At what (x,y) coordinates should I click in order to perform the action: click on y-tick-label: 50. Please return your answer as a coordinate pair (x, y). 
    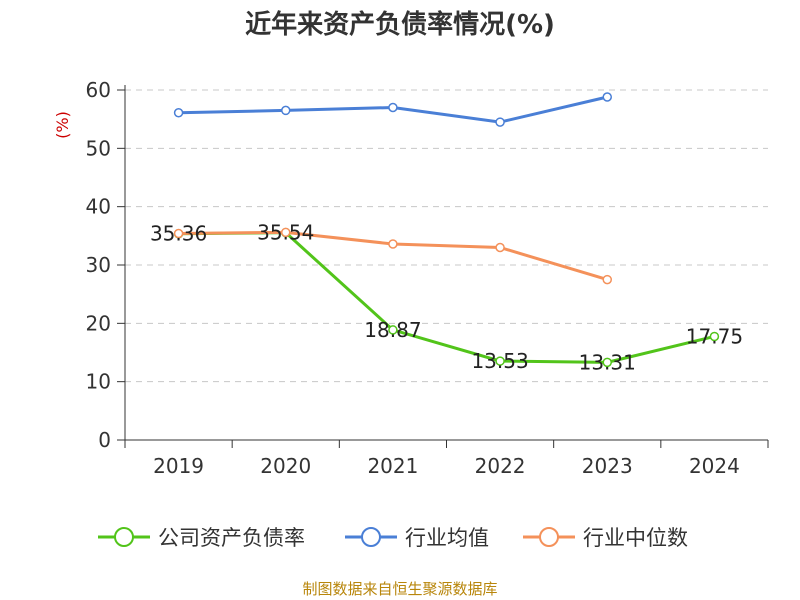
    Looking at the image, I should click on (98, 148).